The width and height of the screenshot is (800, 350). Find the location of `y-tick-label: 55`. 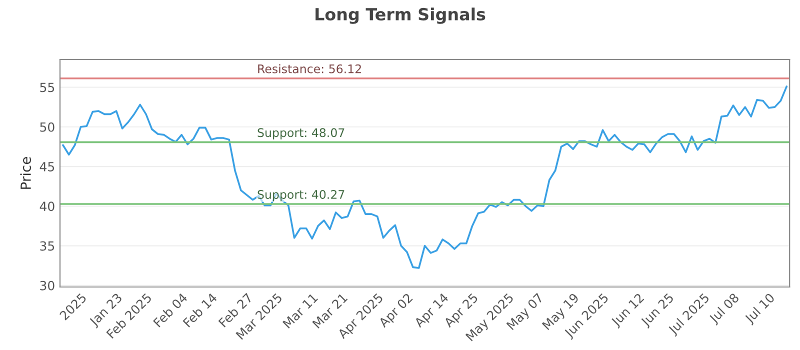

y-tick-label: 55 is located at coordinates (47, 87).